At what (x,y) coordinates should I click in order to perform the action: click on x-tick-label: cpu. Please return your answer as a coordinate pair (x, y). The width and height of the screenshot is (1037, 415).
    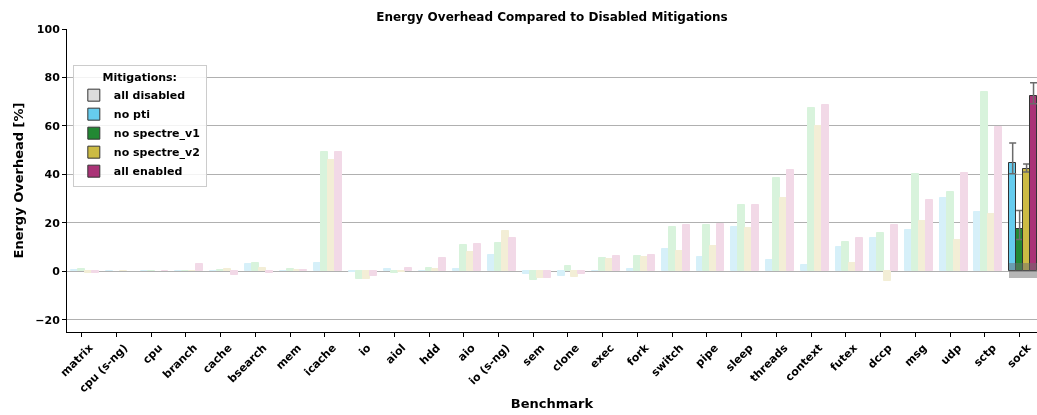
    Looking at the image, I should click on (153, 354).